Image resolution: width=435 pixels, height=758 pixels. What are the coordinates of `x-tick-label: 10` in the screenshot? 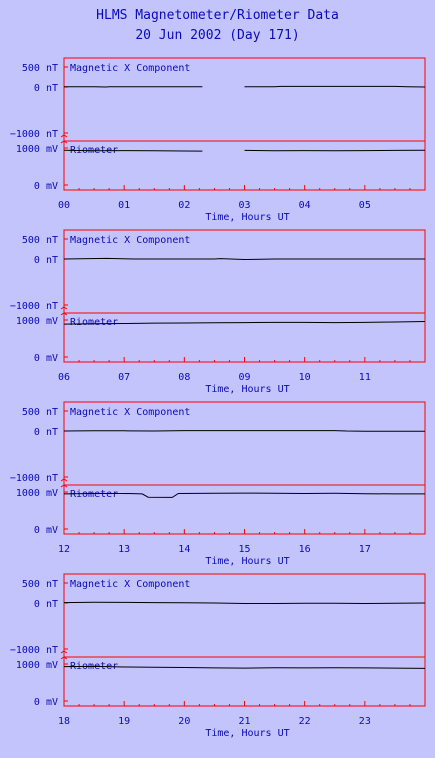 It's located at (305, 377).